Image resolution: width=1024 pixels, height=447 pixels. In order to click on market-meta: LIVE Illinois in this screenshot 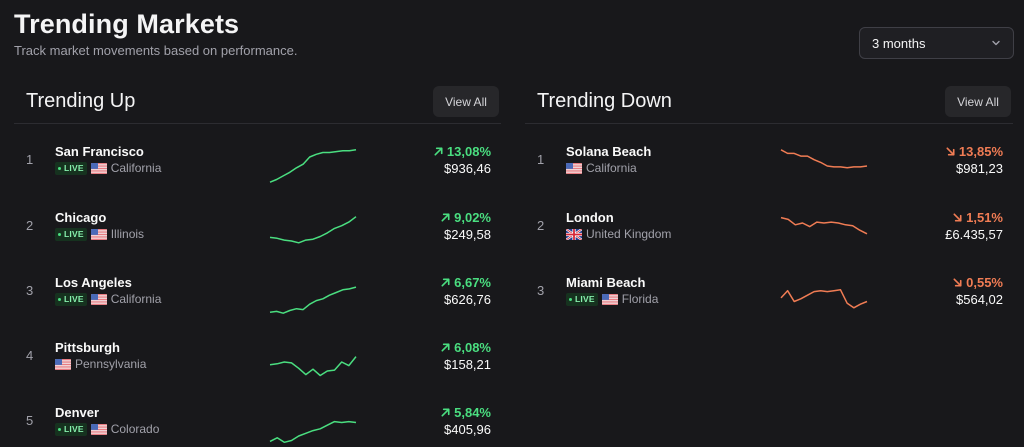, I will do `click(99, 234)`.